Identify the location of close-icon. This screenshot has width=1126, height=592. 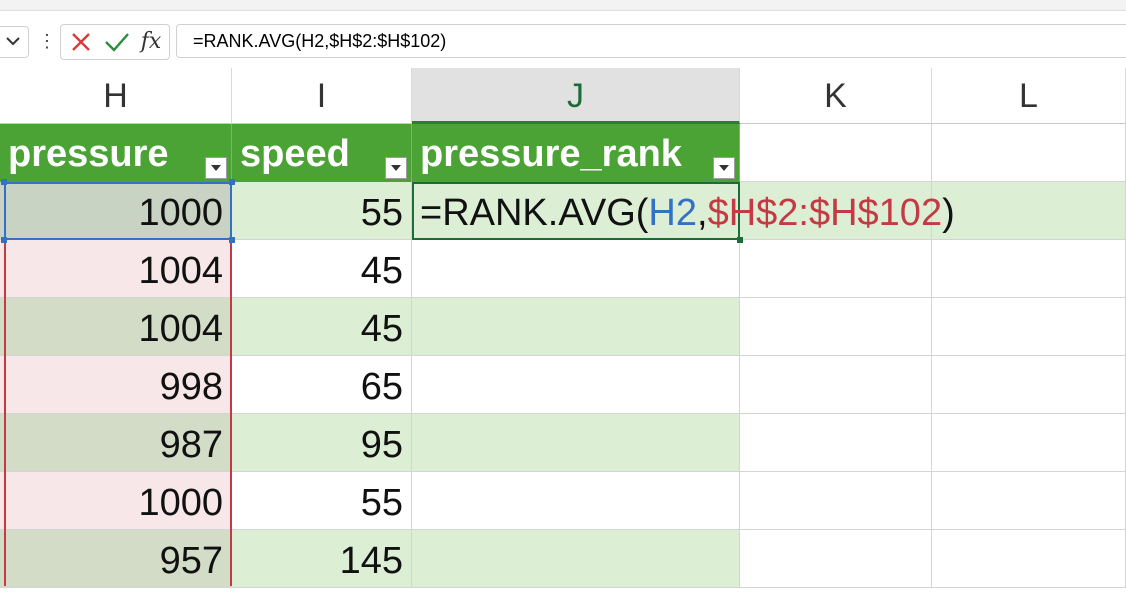
(81, 42).